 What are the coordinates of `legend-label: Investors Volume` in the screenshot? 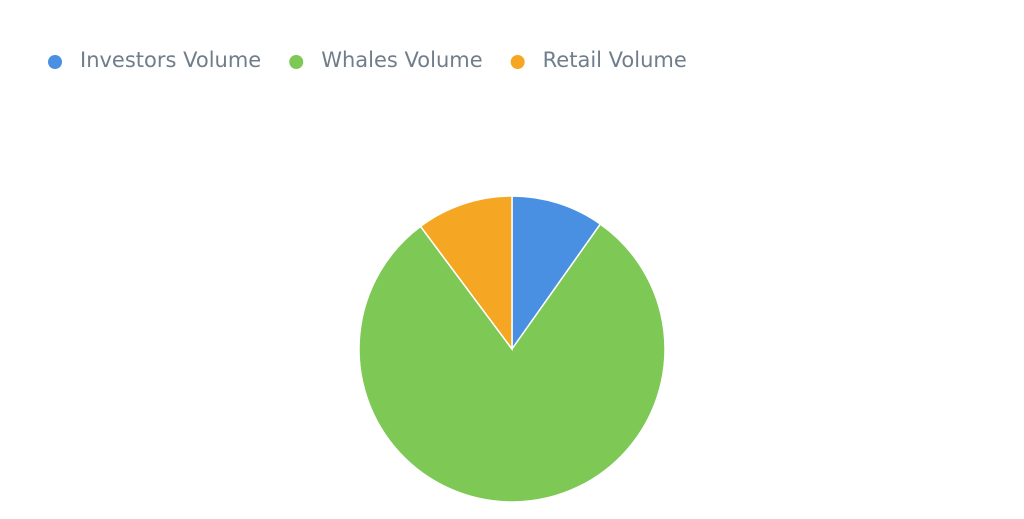 It's located at (170, 60).